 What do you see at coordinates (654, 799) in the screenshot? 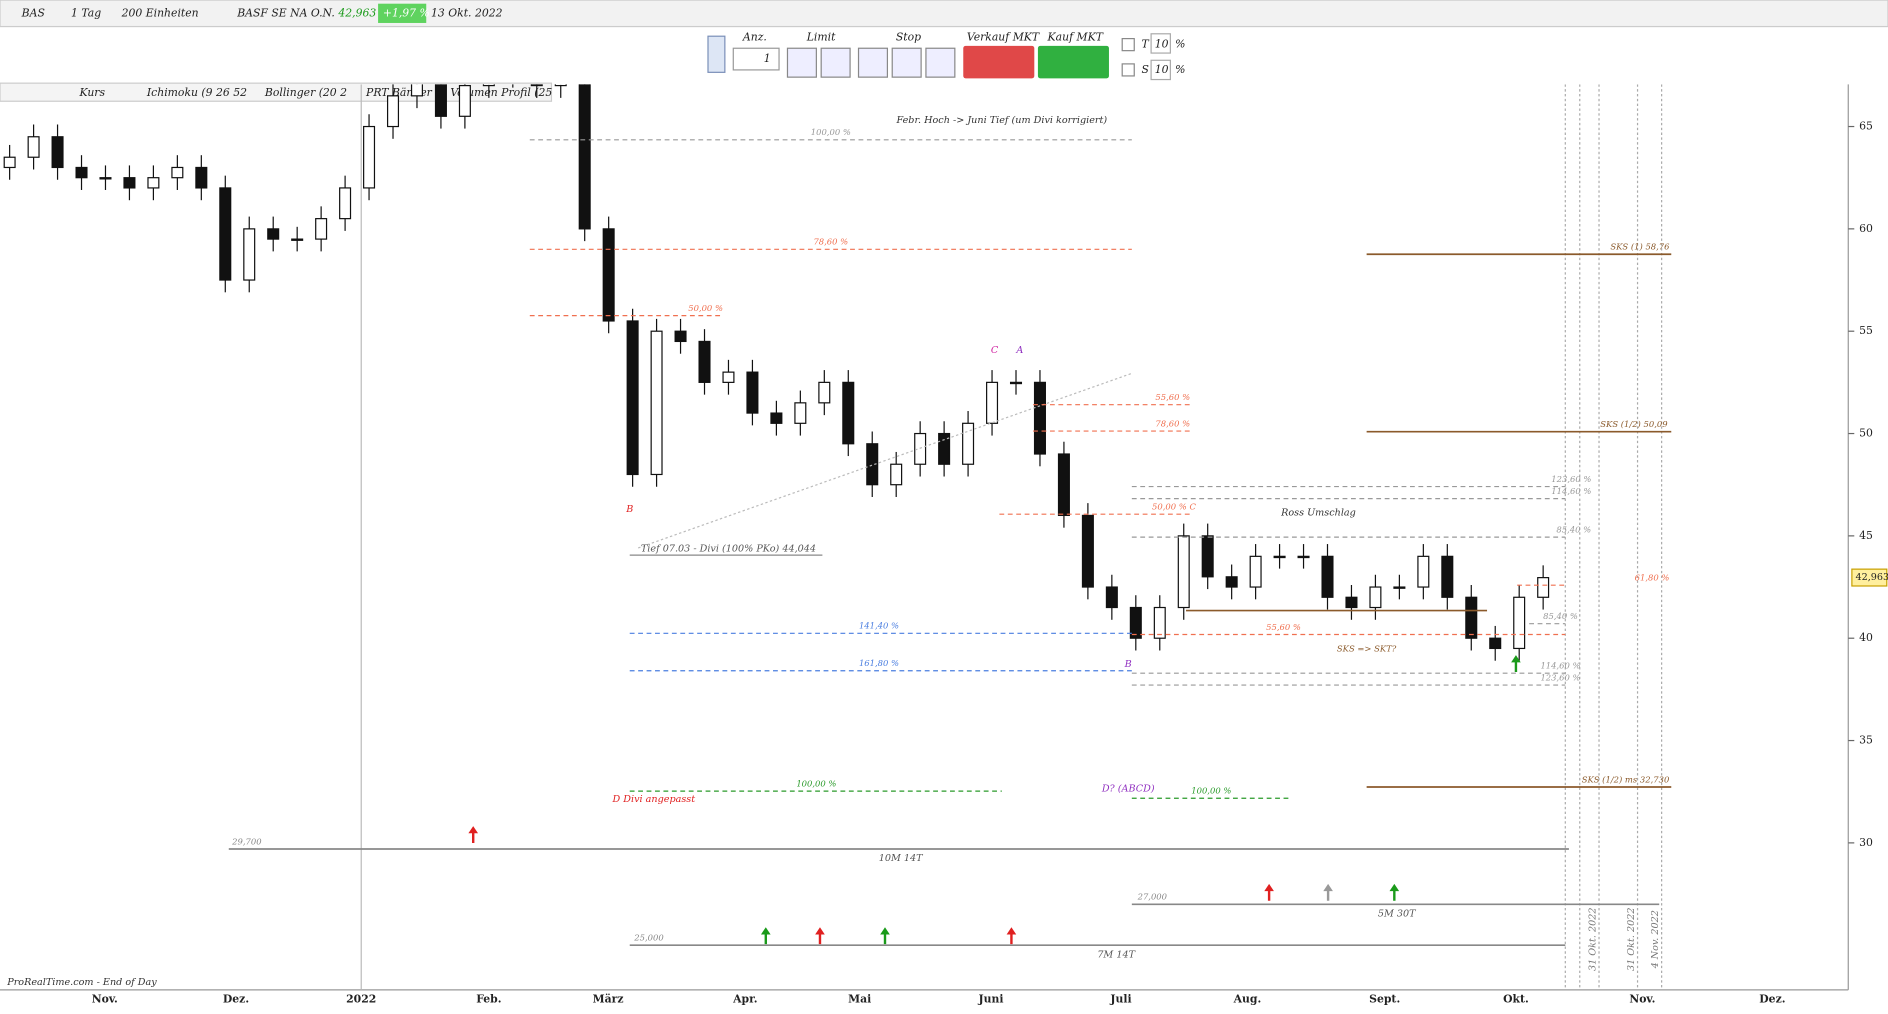
I see `annotation: D Divi angepasst` at bounding box center [654, 799].